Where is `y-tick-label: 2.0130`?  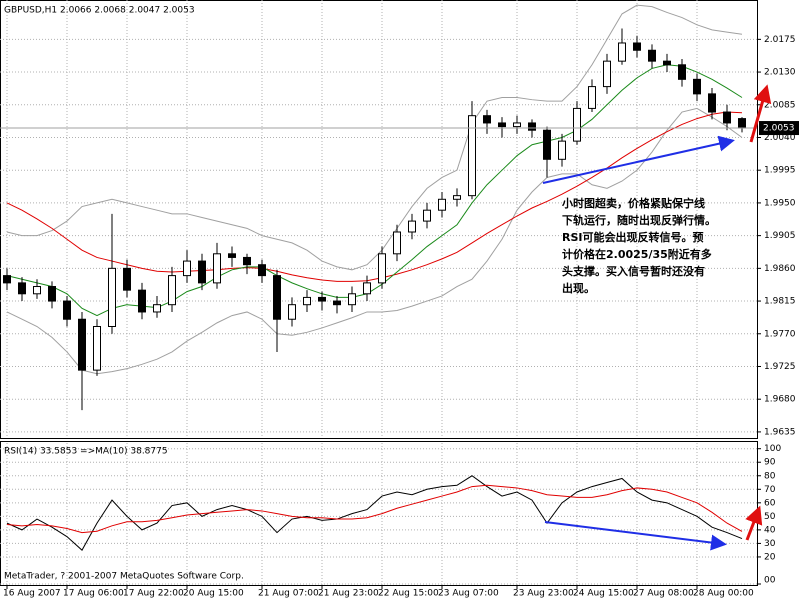
y-tick-label: 2.0130 is located at coordinates (780, 73).